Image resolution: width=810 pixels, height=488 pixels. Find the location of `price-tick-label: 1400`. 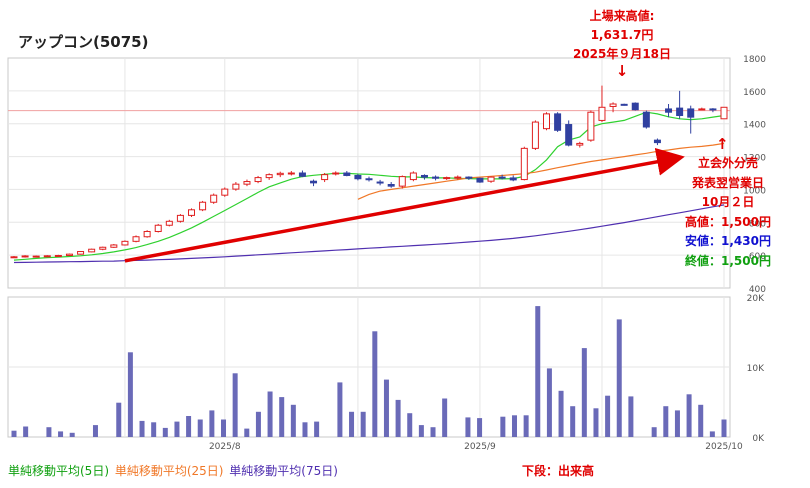

price-tick-label: 1400 is located at coordinates (754, 126).